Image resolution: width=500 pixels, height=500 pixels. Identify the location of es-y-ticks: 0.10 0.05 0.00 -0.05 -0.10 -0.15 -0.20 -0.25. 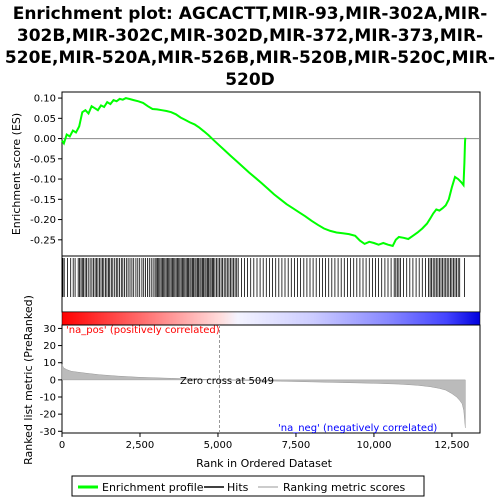
(46, 170).